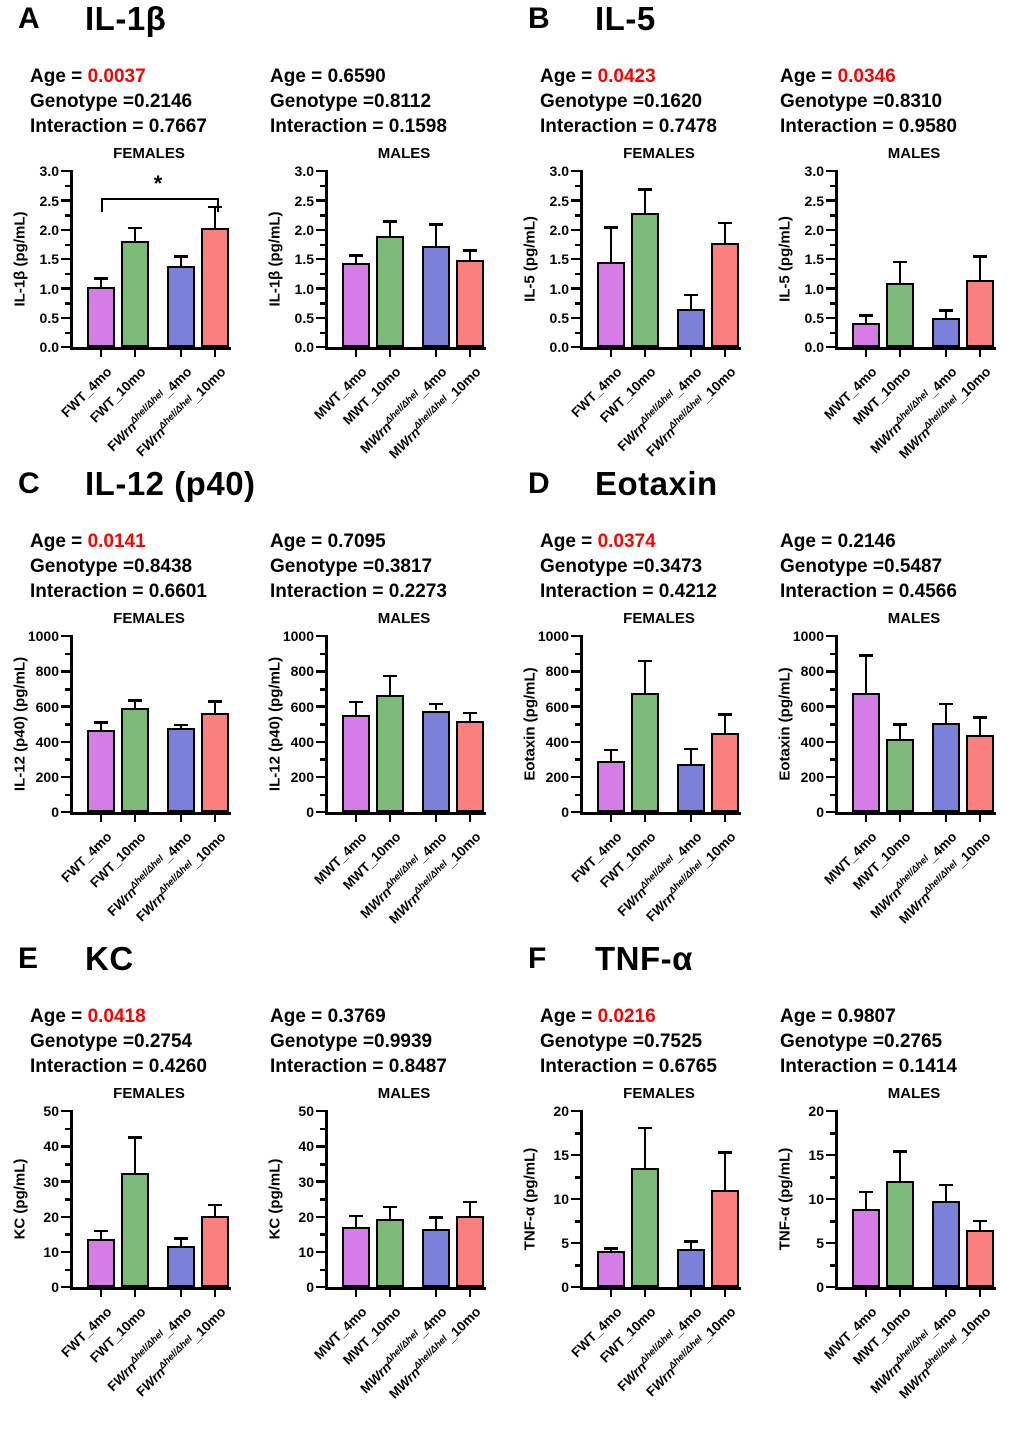  I want to click on y-tick-label: 50, so click(51, 1111).